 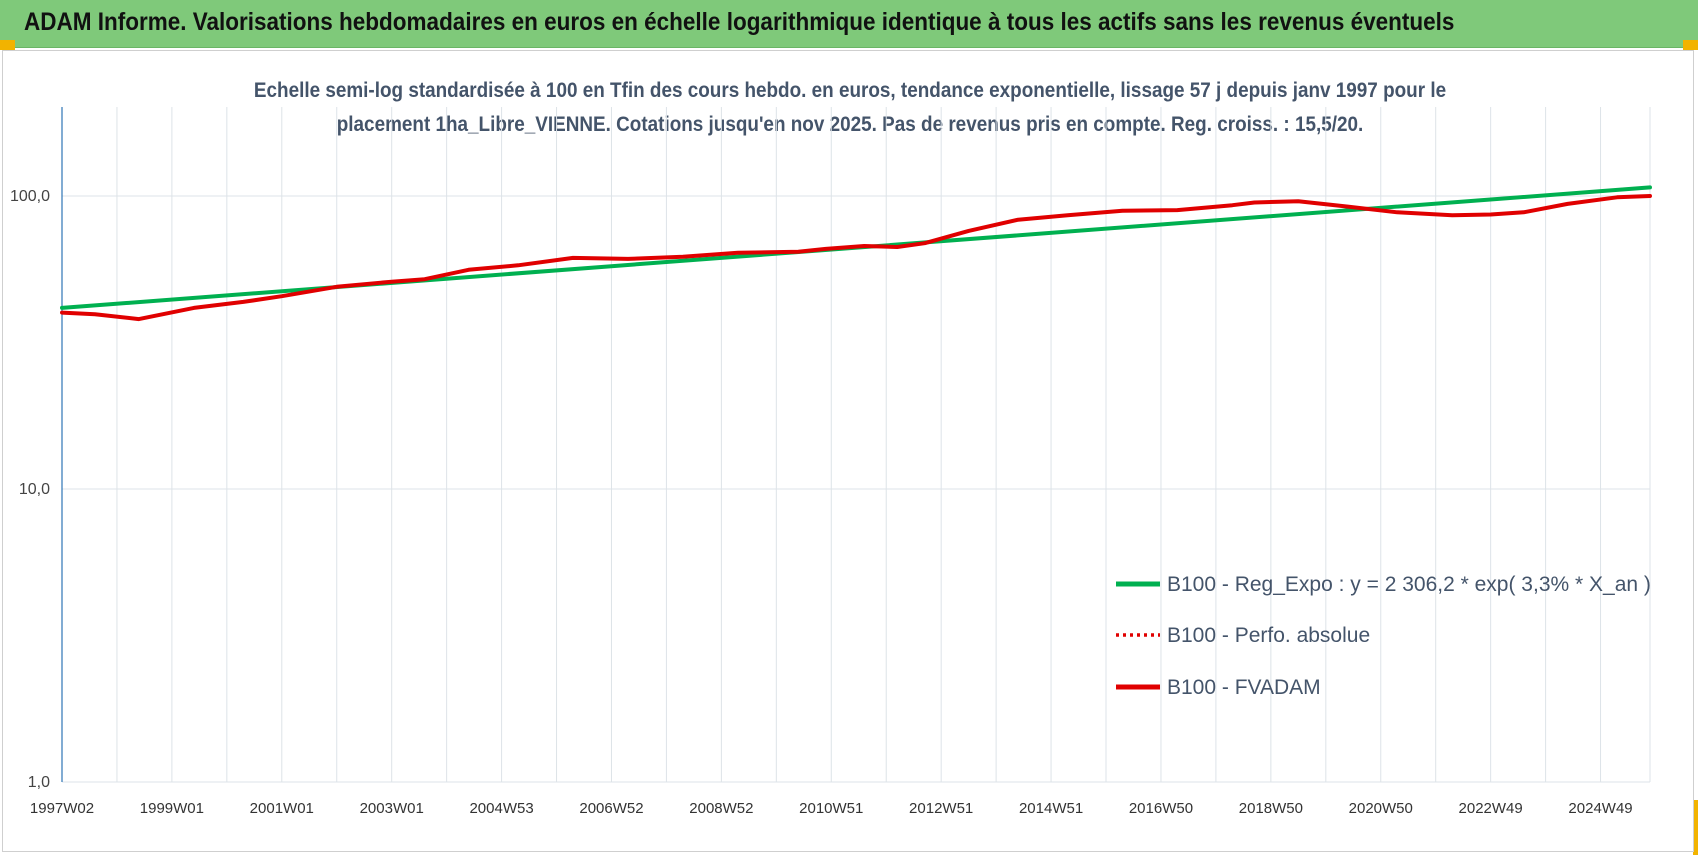 I want to click on x-tick-label: 2022W49, so click(x=1491, y=808).